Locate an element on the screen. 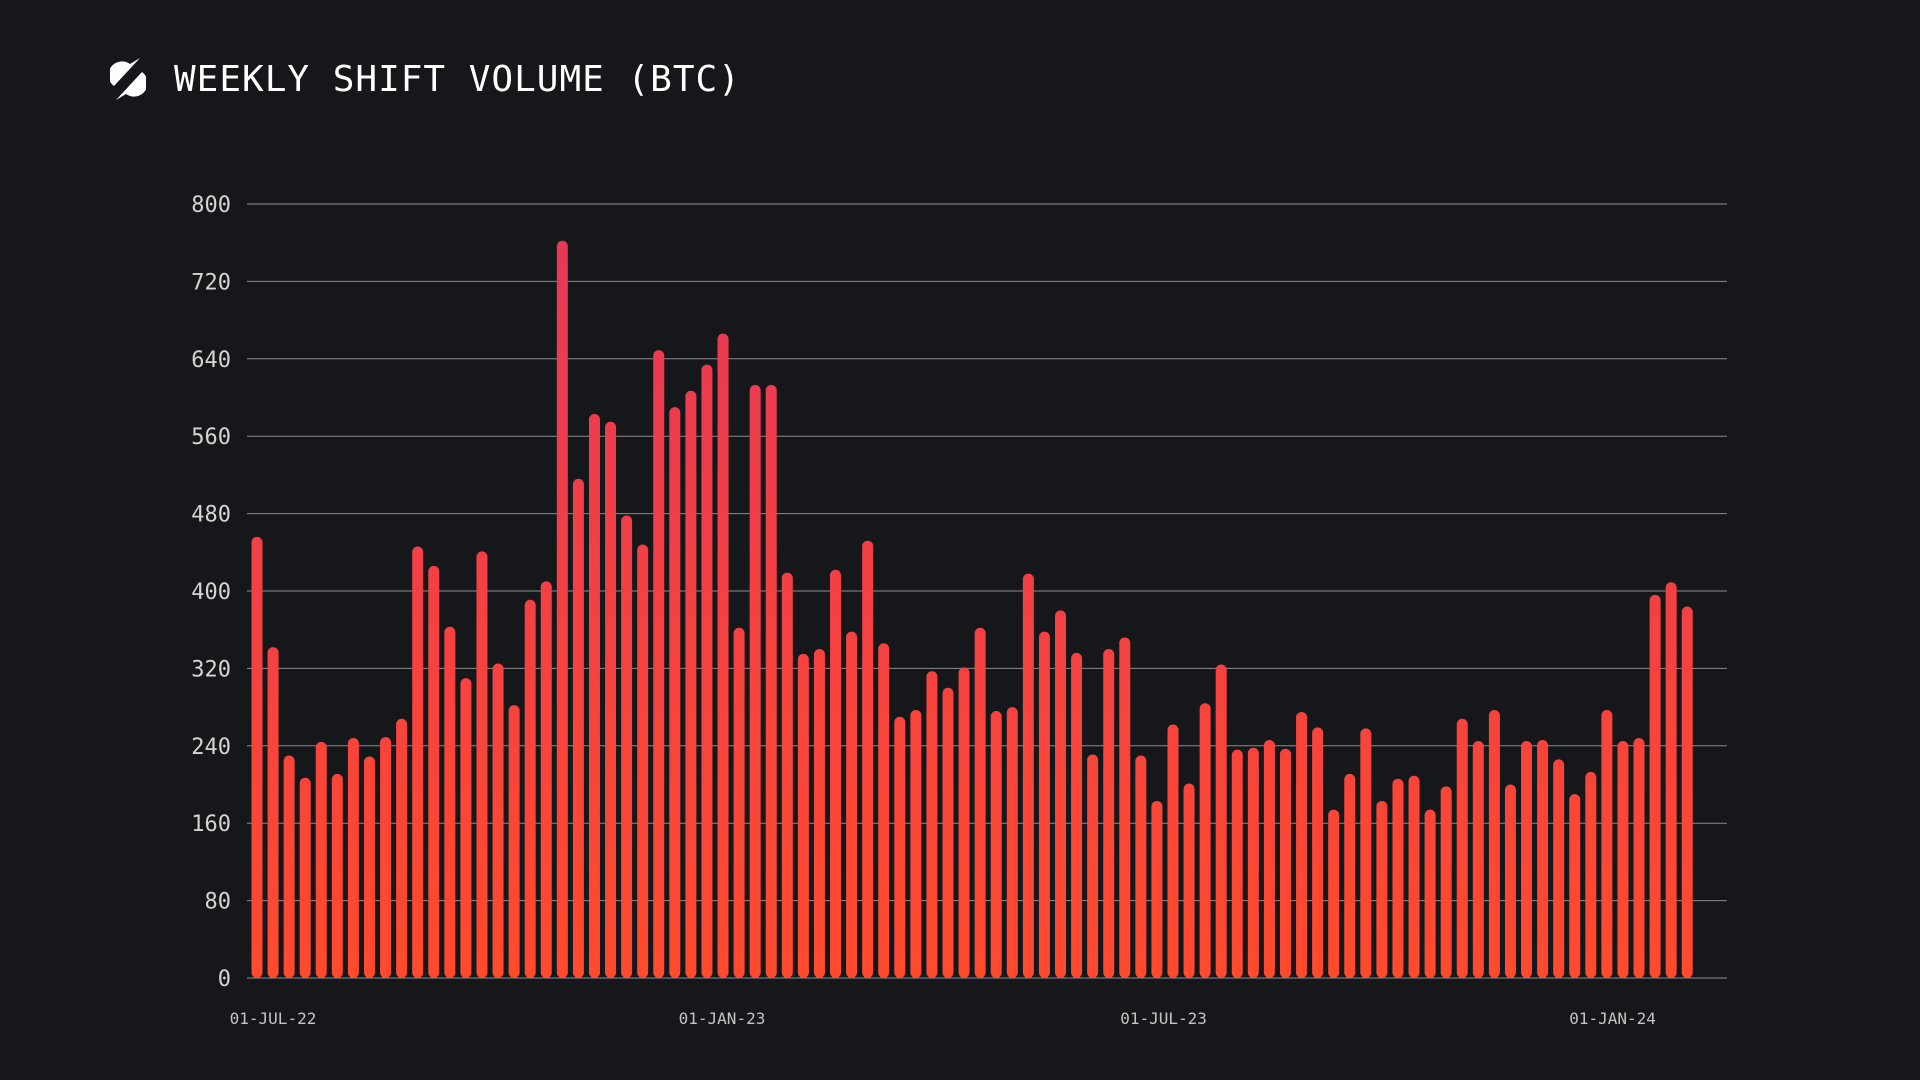 The image size is (1920, 1080). x-tick-label: 01-JUL-22 is located at coordinates (273, 1018).